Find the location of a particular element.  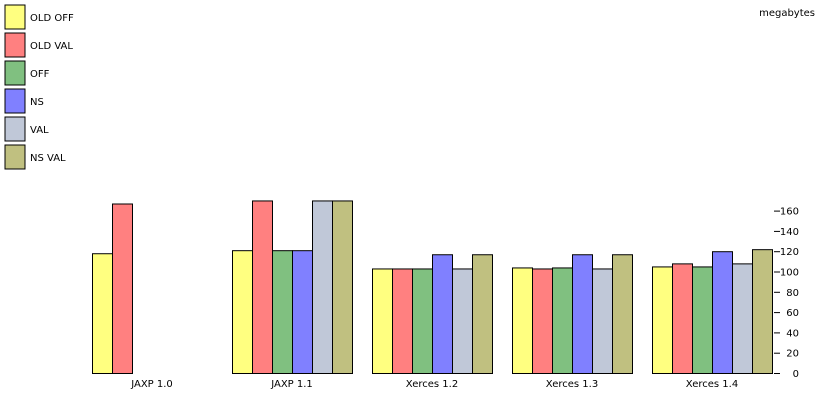

legend-label-5: NS VAL is located at coordinates (48, 158).